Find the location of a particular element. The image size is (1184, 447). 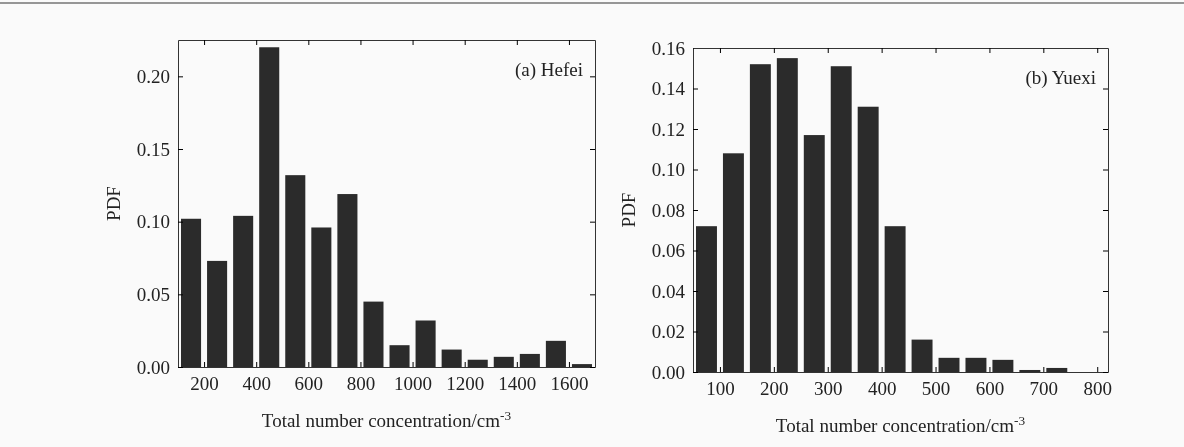

y-tick-label: 0.16 is located at coordinates (668, 48).